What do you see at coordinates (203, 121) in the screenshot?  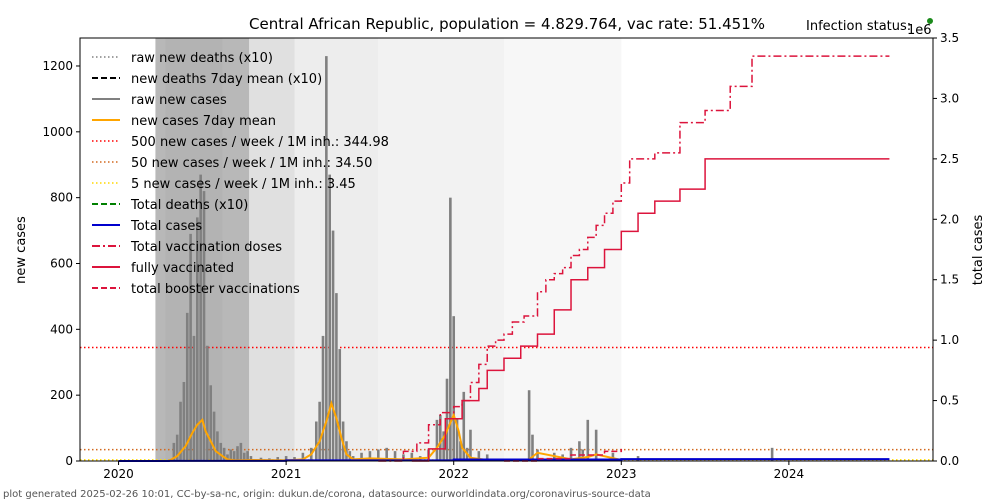 I see `legend-label: new cases 7day mean` at bounding box center [203, 121].